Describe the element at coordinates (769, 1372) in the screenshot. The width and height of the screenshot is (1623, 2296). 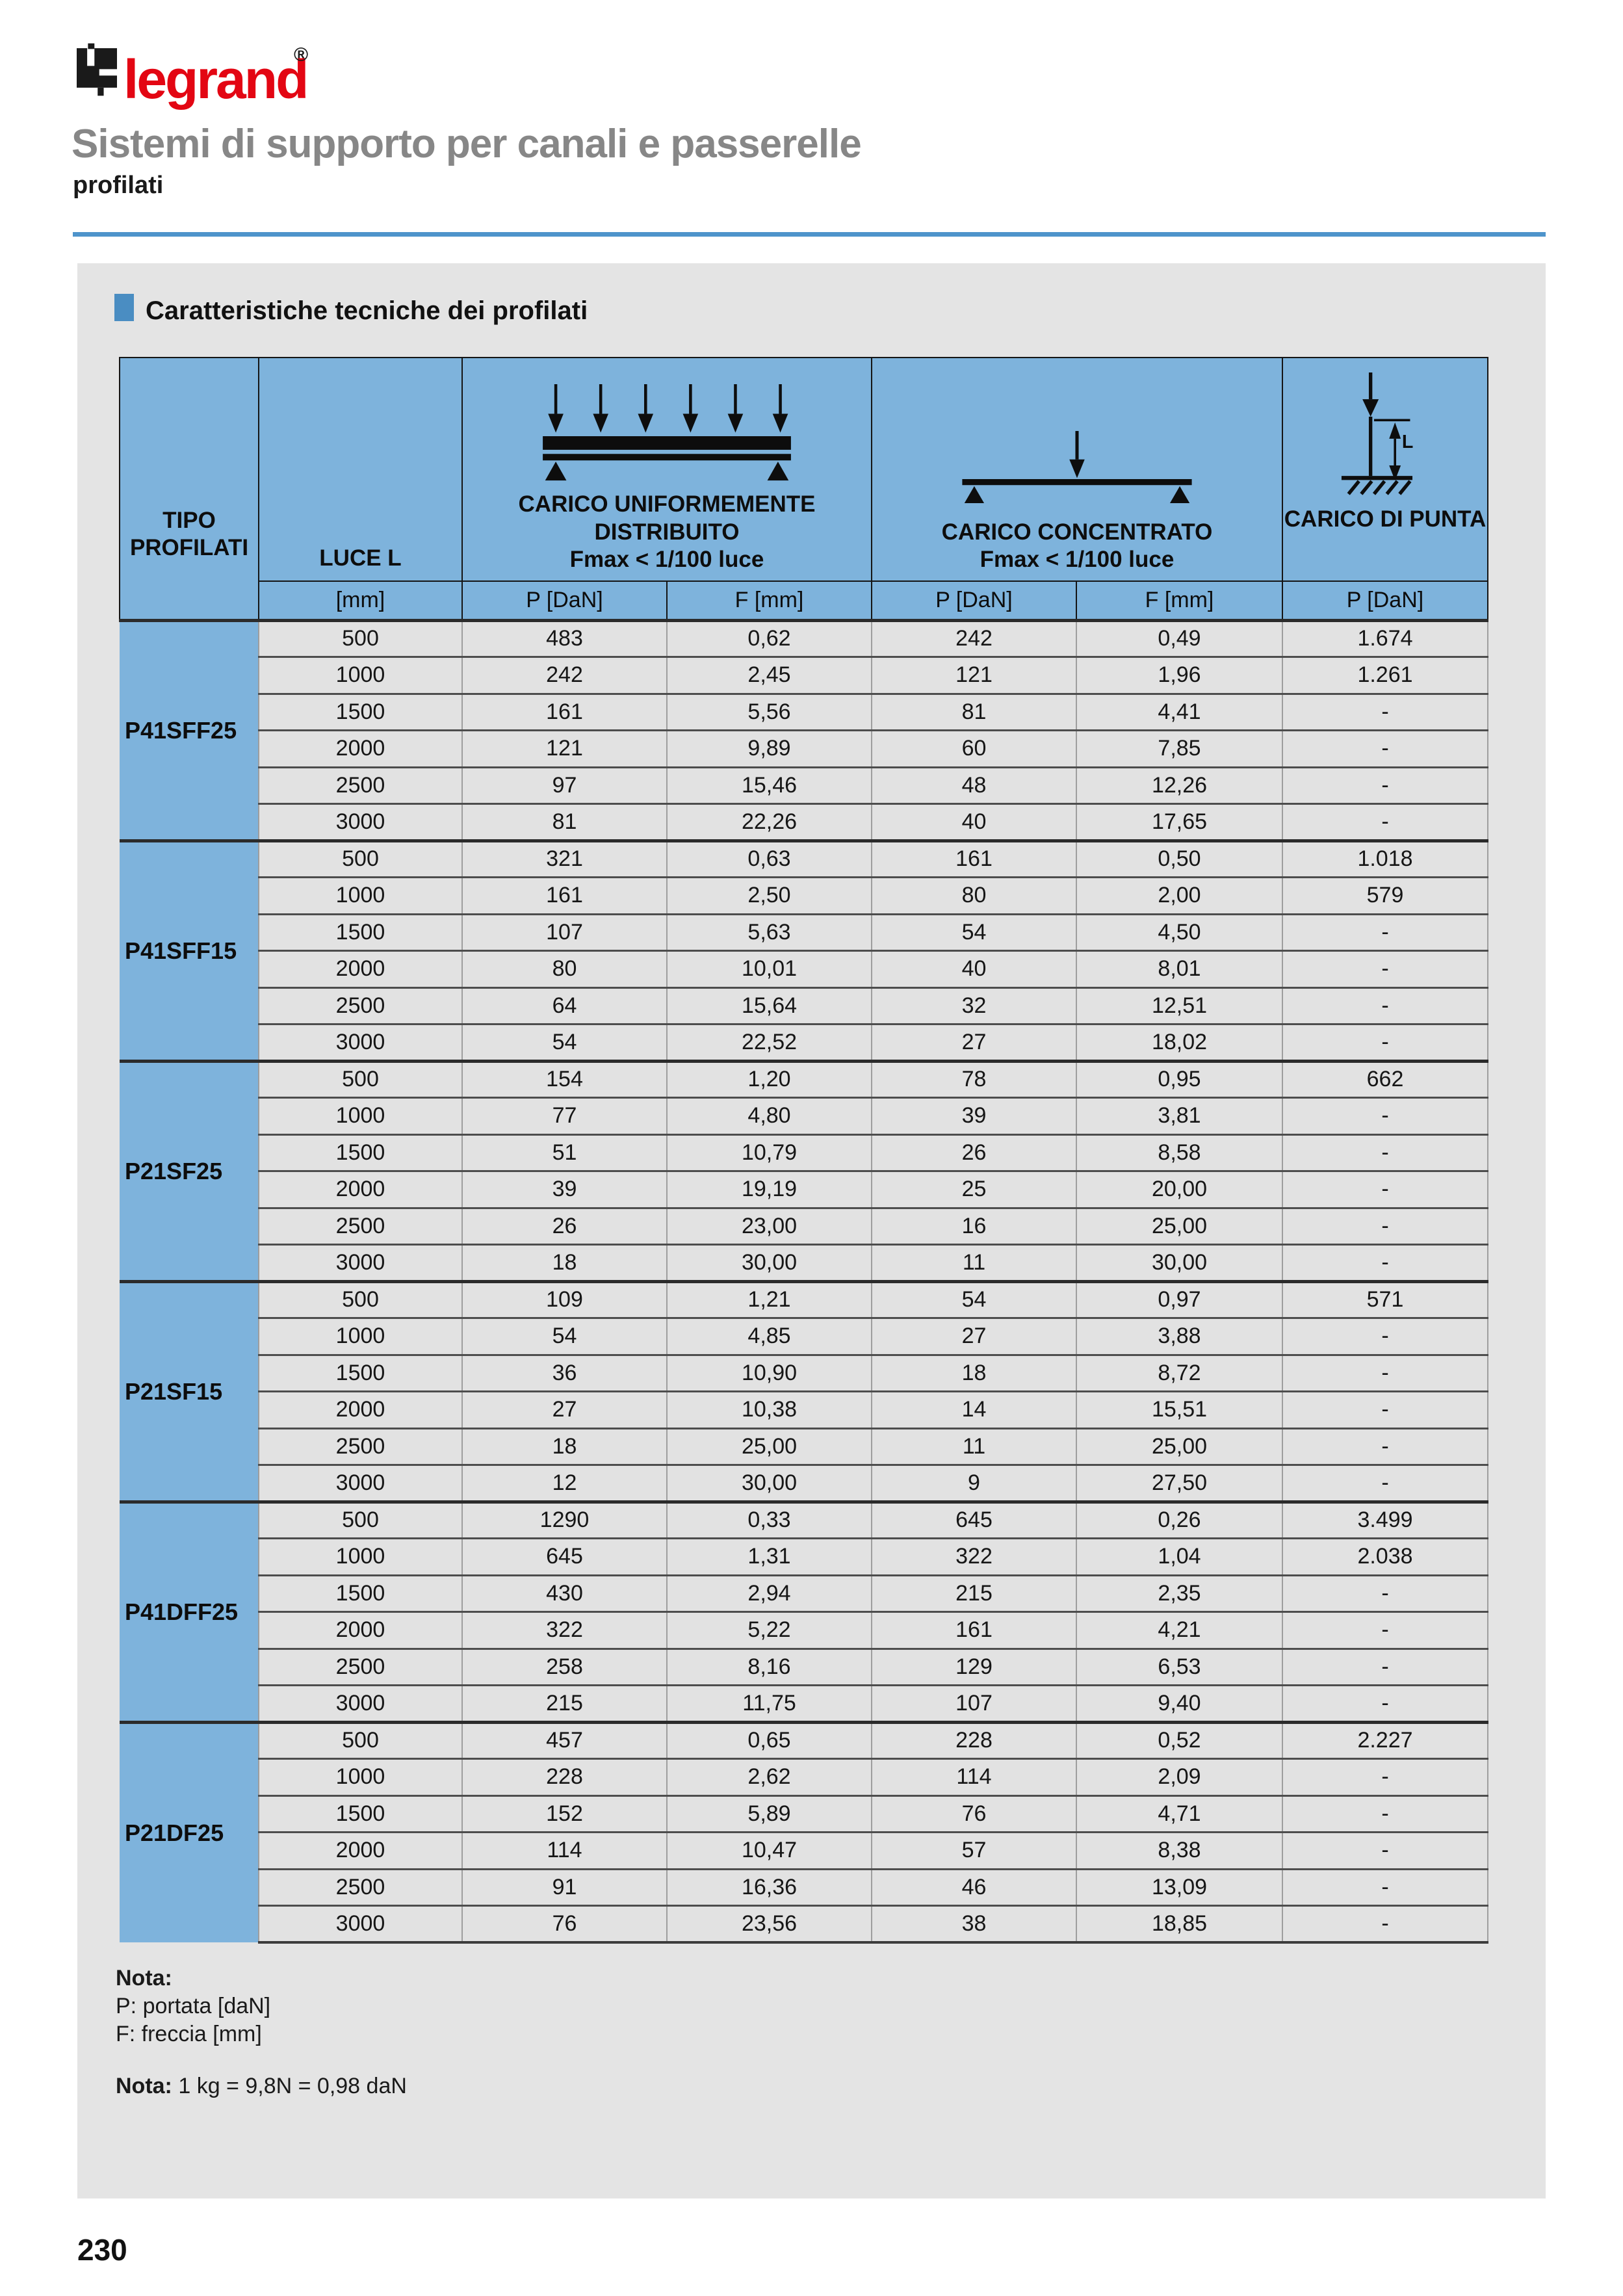
I see `data-cell: 10,90` at that location.